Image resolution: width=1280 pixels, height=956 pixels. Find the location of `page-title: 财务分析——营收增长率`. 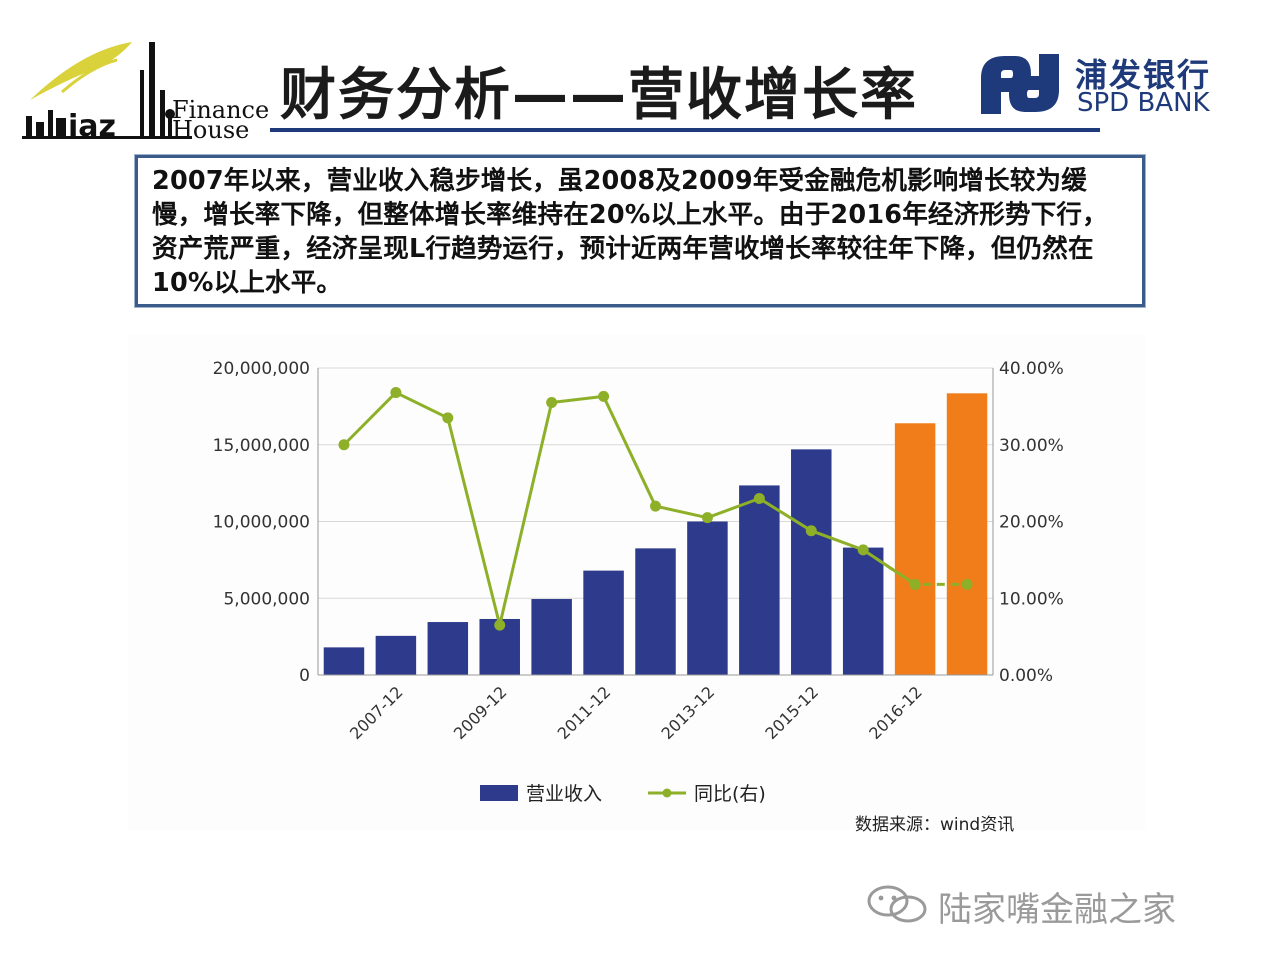

page-title: 财务分析——营收增长率 is located at coordinates (599, 95).